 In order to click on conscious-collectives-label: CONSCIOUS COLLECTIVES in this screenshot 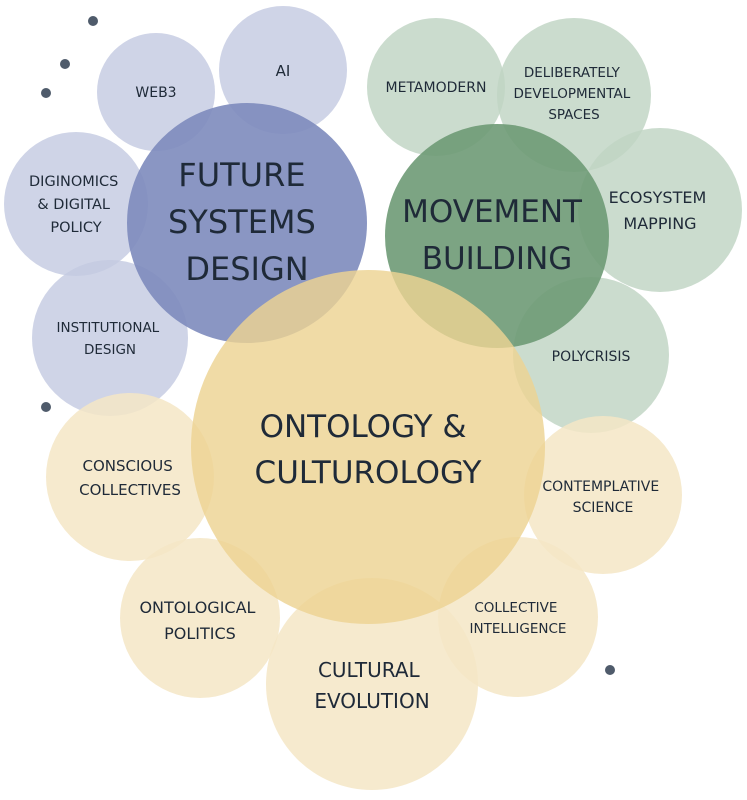, I will do `click(130, 478)`.